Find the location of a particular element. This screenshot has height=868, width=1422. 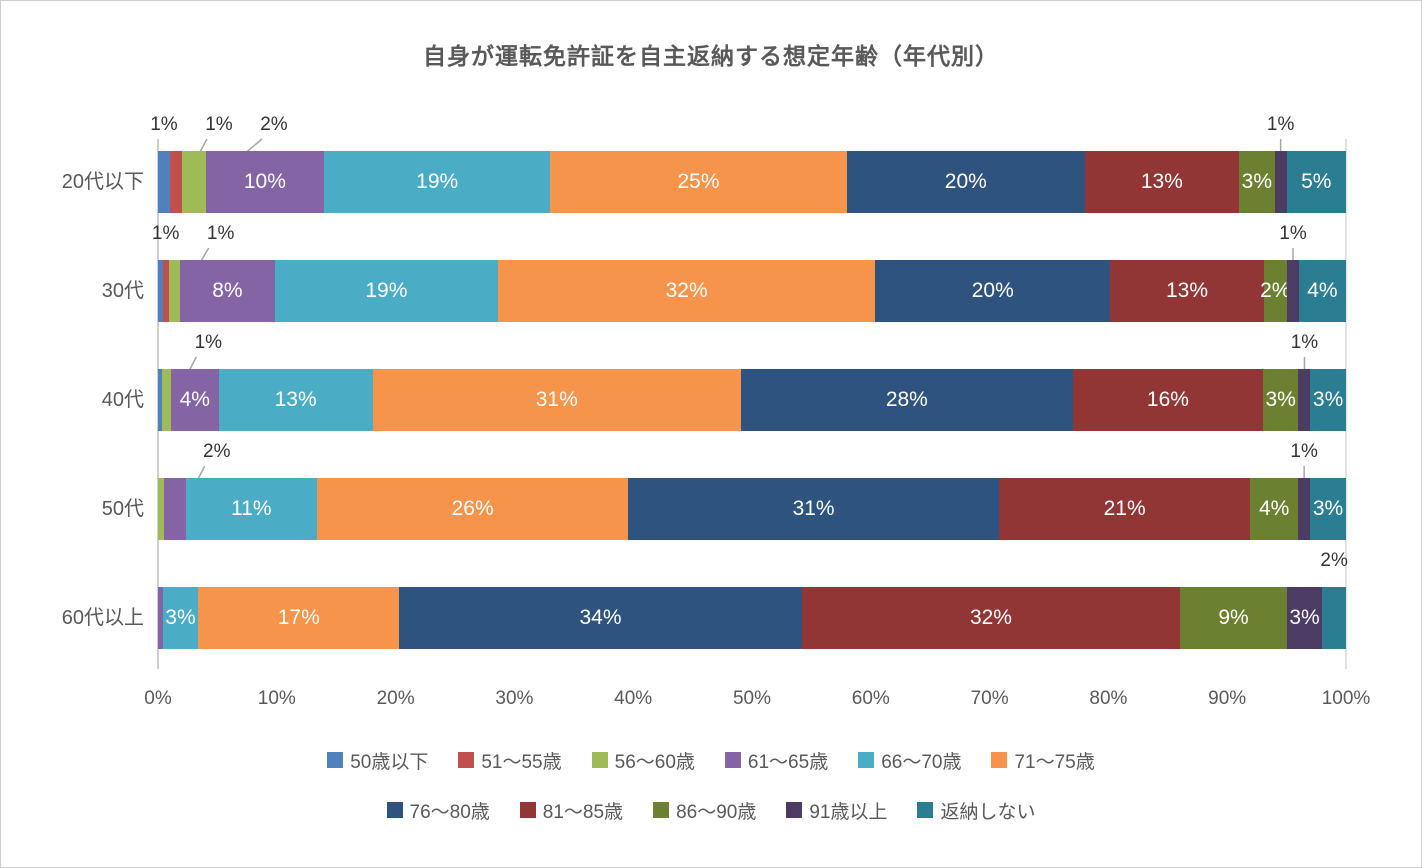

bar-row: 4% 13% 31% 28% 16% 3% 3% is located at coordinates (752, 400).